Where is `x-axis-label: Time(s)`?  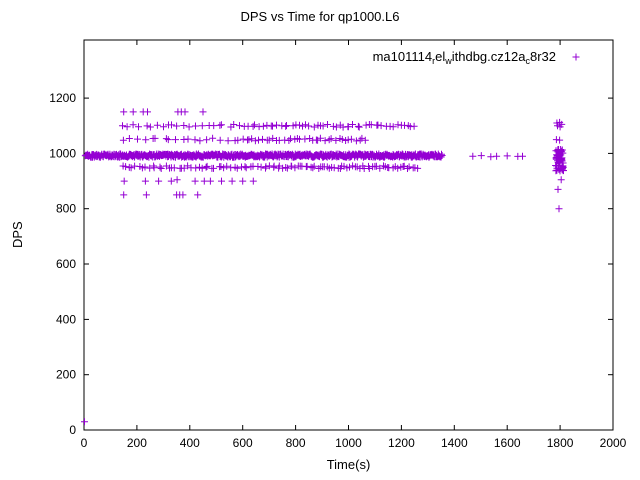 x-axis-label: Time(s) is located at coordinates (348, 464).